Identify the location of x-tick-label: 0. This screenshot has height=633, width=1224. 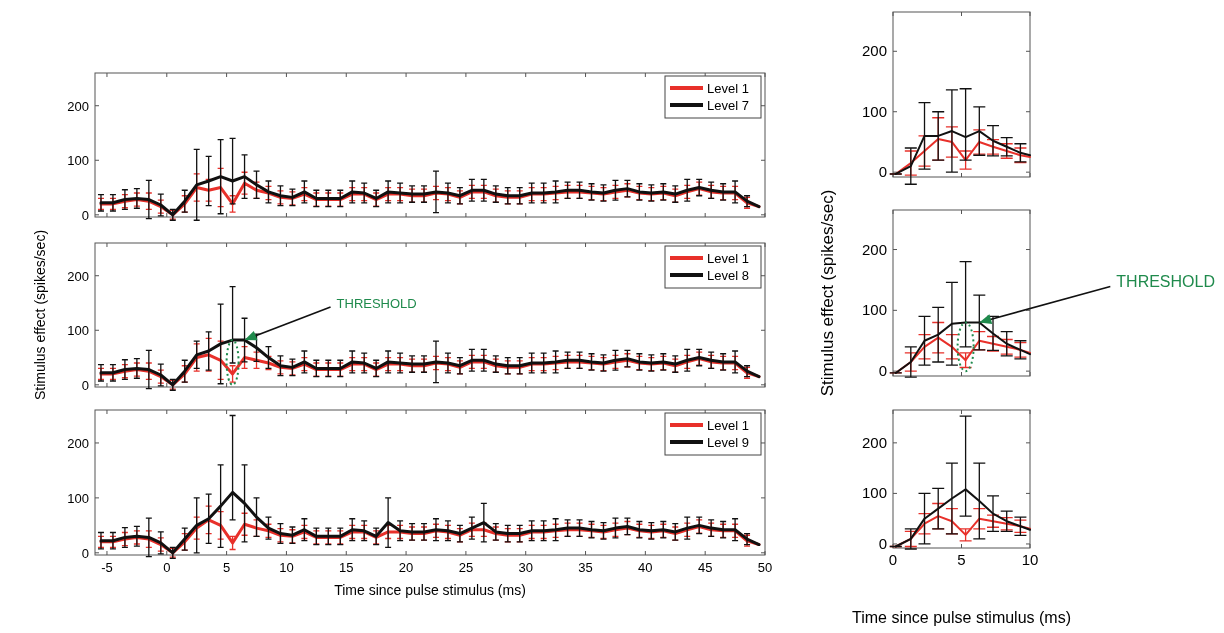
(167, 567).